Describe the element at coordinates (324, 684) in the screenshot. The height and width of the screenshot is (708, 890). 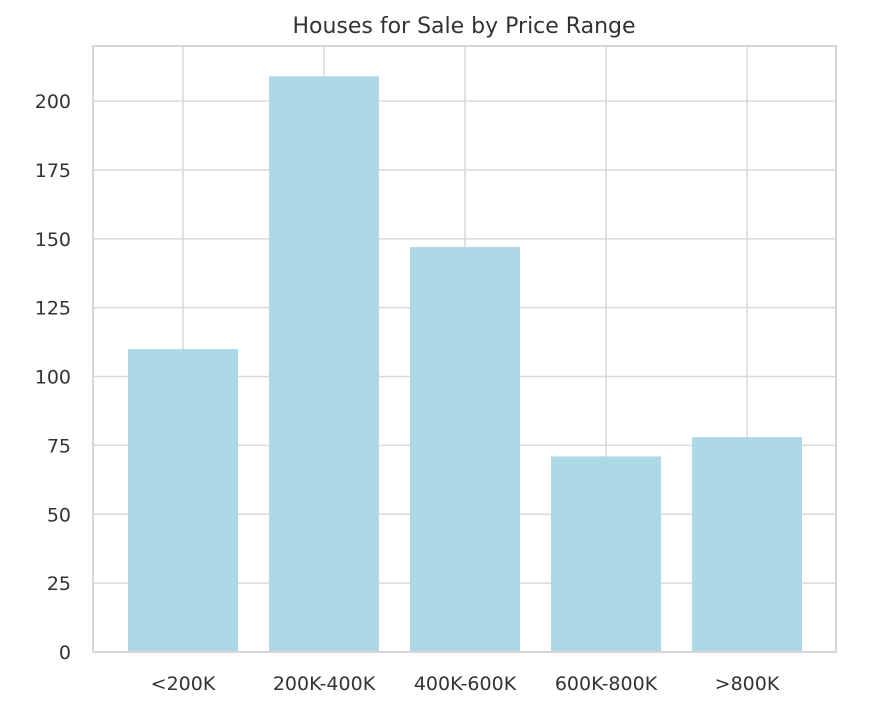
I see `x-tick-label: 200K-400K` at that location.